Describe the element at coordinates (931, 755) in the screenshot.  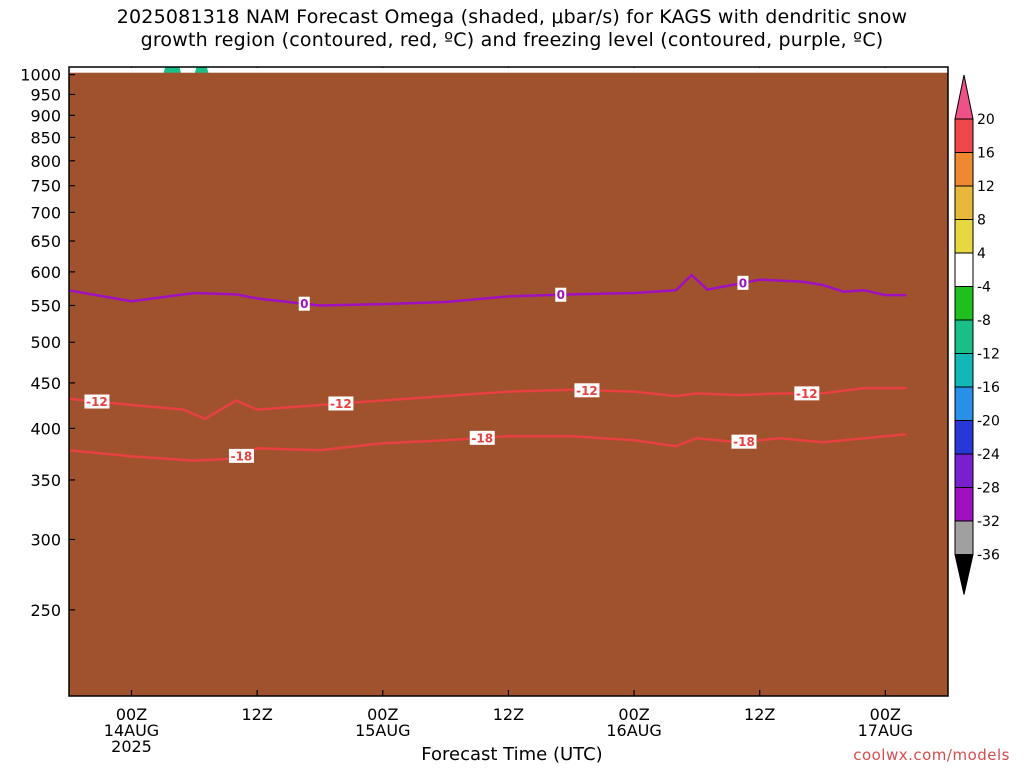
I see `credit-text: coolwx.com/models` at that location.